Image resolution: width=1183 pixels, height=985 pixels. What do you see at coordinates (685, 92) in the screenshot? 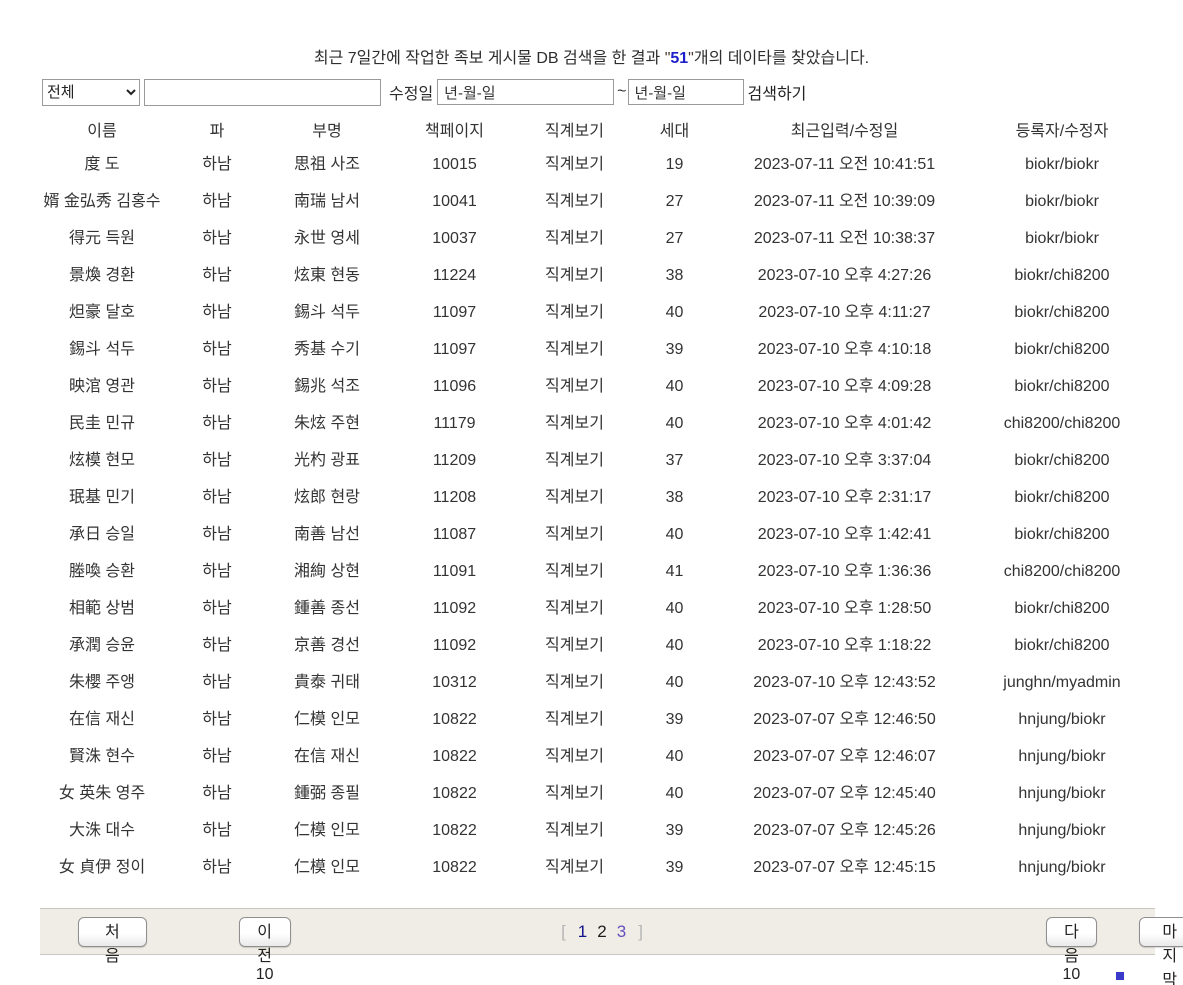
I see `date-to-input` at bounding box center [685, 92].